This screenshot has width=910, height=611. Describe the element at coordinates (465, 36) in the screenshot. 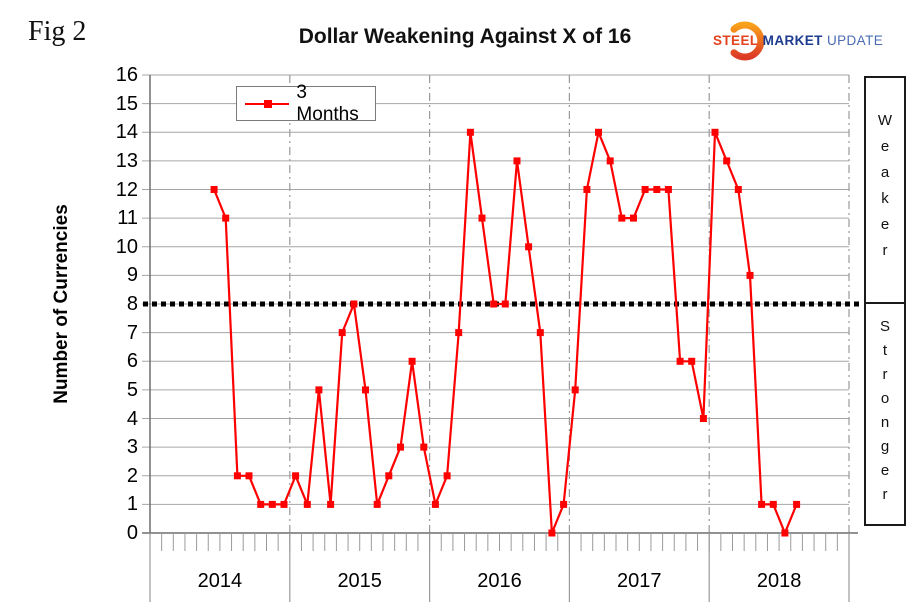

I see `chart-title: Dollar Weakening Against X of 16` at that location.